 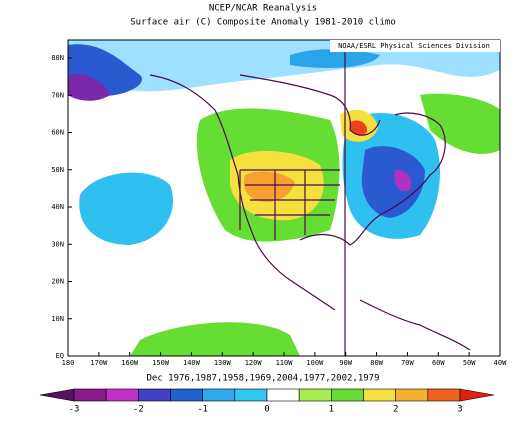 What do you see at coordinates (57, 207) in the screenshot?
I see `lat-label: 40N` at bounding box center [57, 207].